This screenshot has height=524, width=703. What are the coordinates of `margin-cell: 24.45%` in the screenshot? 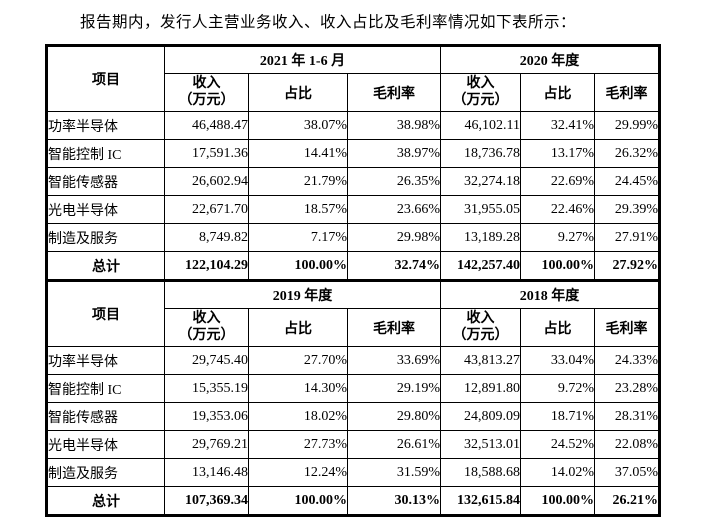 It's located at (627, 181).